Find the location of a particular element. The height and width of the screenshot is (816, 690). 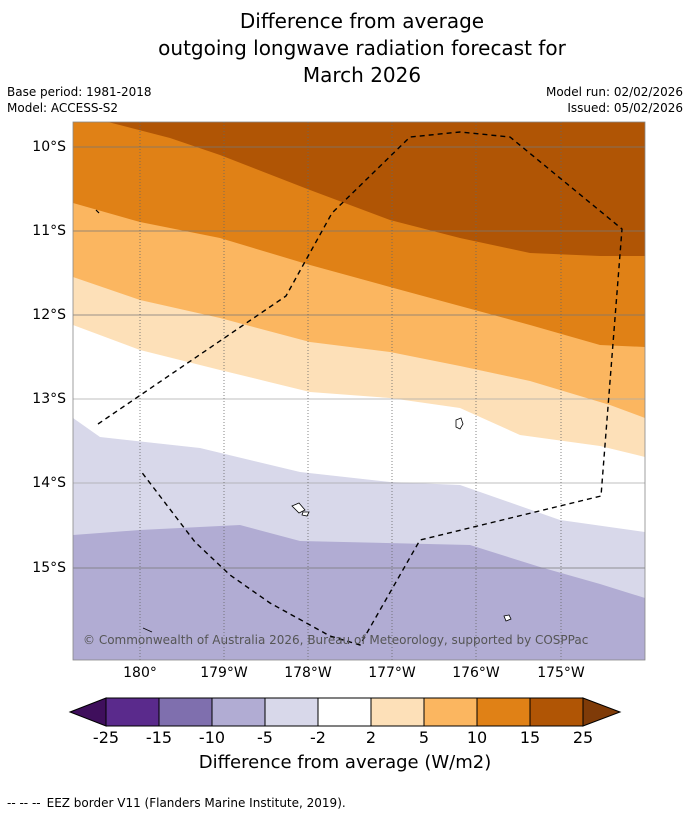

meta-right: Model run: 02/02/2026 Issued: 05/02/2026 is located at coordinates (614, 100).